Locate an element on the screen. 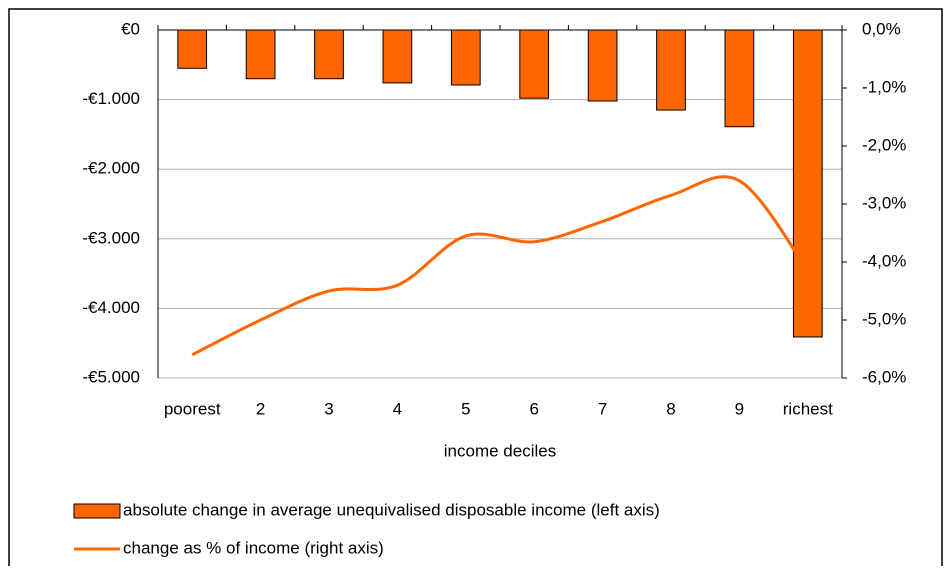 Image resolution: width=946 pixels, height=571 pixels. y-tick-label: €0 is located at coordinates (130, 28).